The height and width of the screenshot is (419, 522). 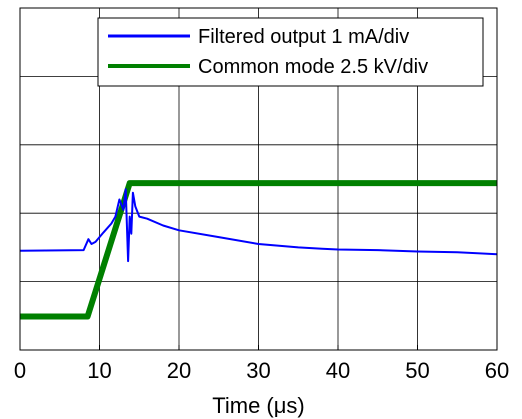 What do you see at coordinates (338, 370) in the screenshot?
I see `x-tick-label: 40` at bounding box center [338, 370].